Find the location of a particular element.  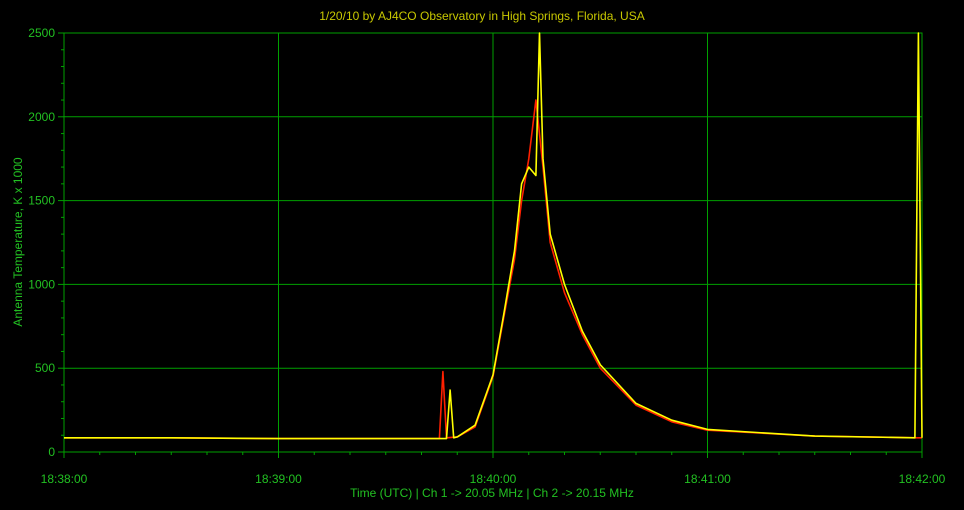

x-tick-label: 18:38:00 is located at coordinates (64, 479).